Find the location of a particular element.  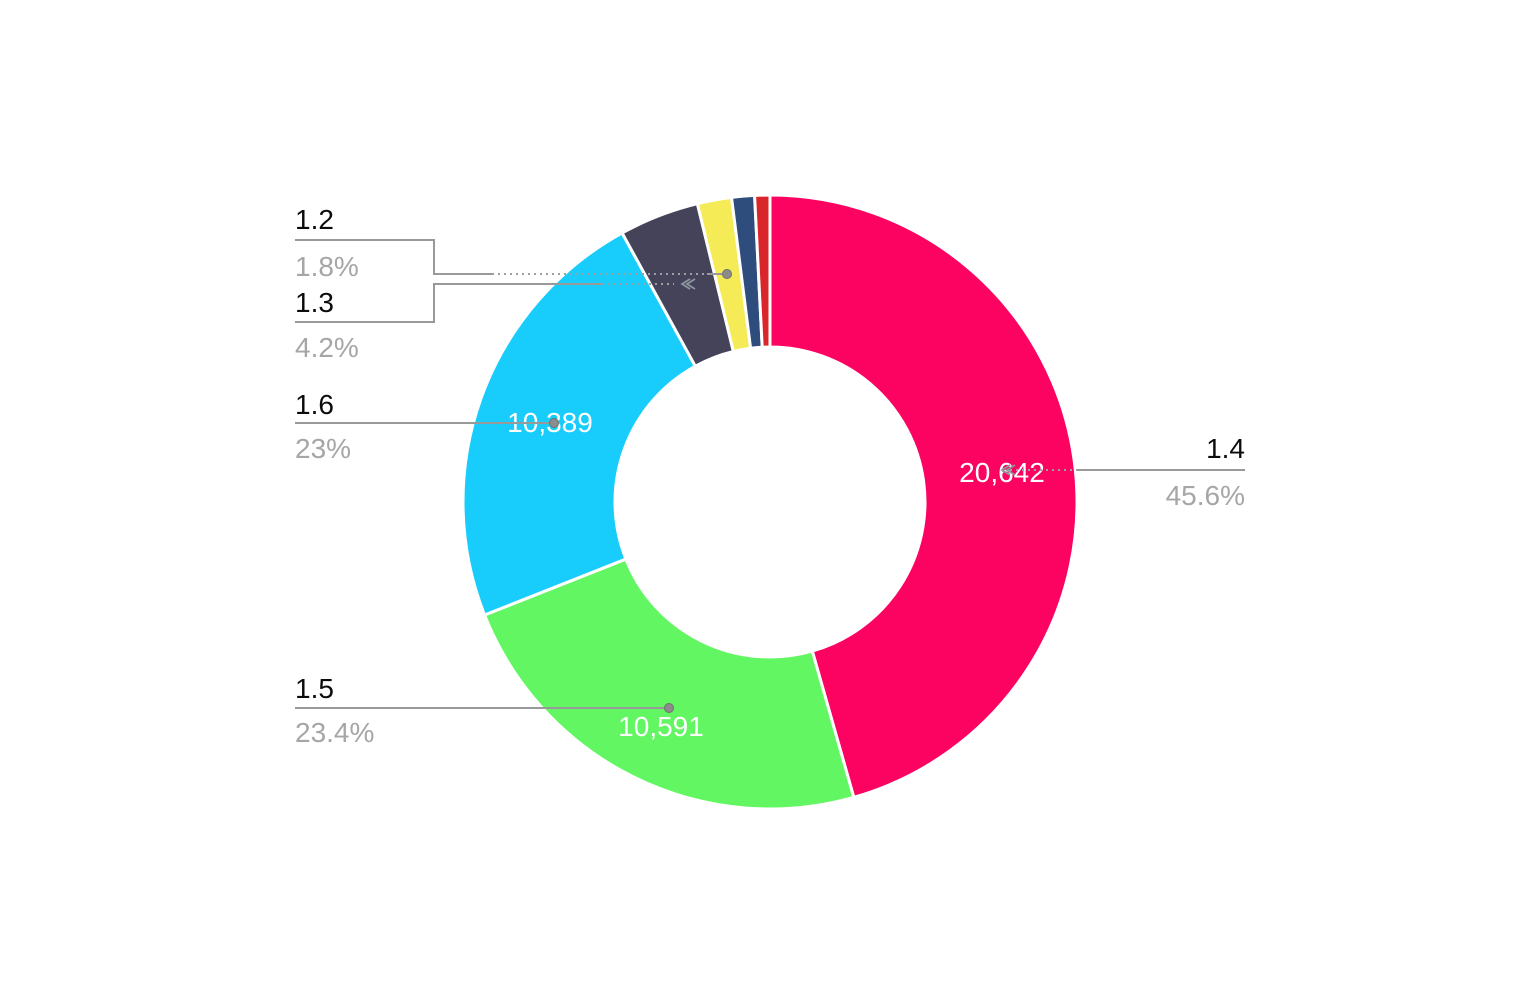

value-label-1.5: 10,591 is located at coordinates (661, 726).